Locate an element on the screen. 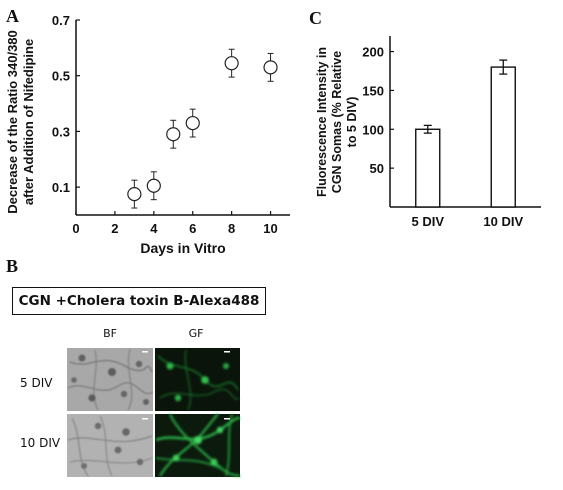 The image size is (563, 490). bf-10div-image is located at coordinates (110, 445).